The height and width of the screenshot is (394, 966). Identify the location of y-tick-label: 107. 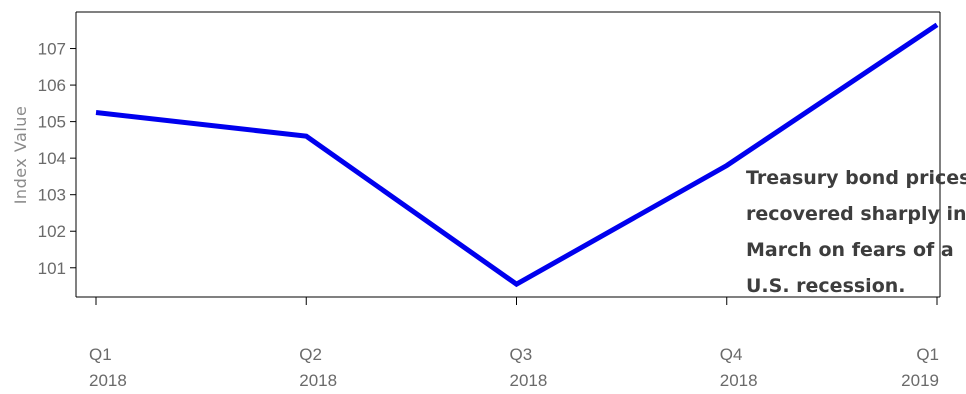
(52, 49).